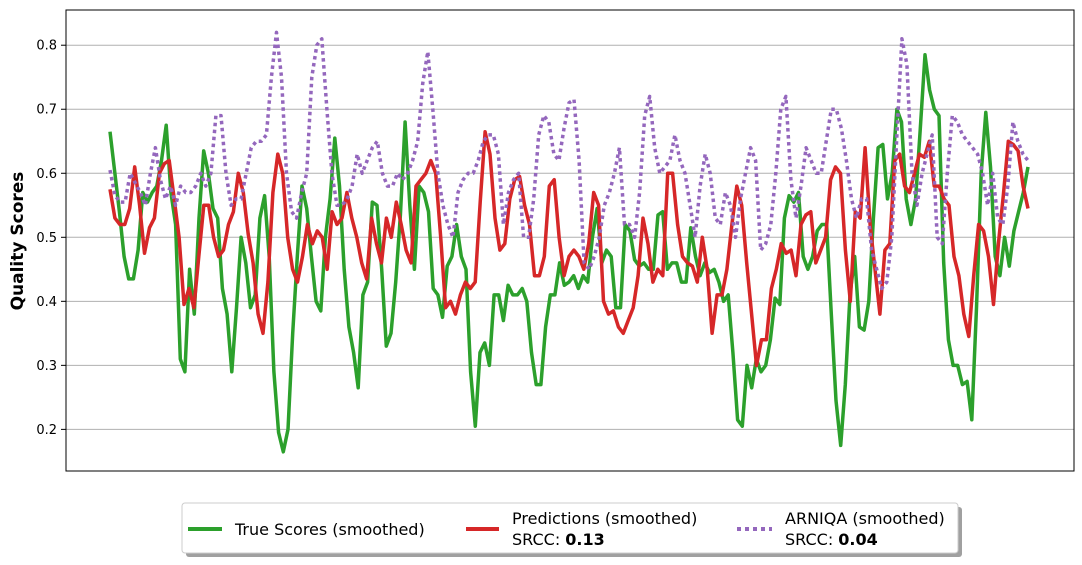 The height and width of the screenshot is (565, 1082). Describe the element at coordinates (841, 529) in the screenshot. I see `legend-entry-arniqa: ARNIQA (smoothed) SRCC: 0.04` at that location.